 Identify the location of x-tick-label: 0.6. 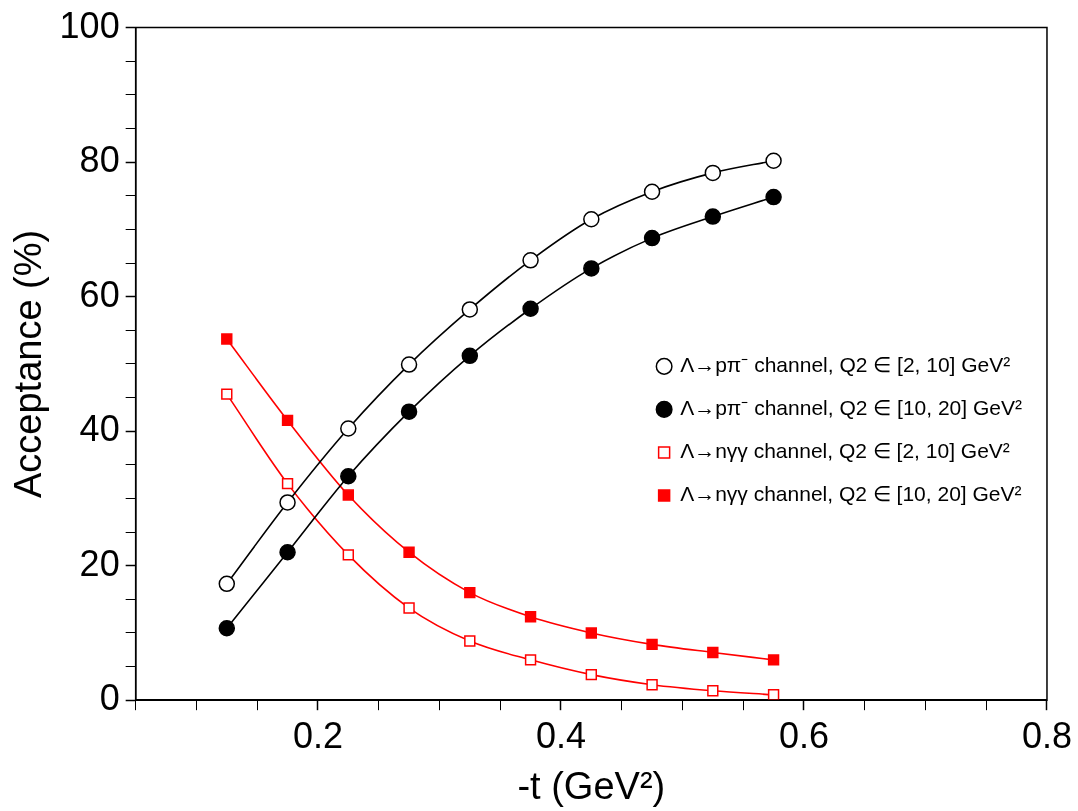
(803, 735).